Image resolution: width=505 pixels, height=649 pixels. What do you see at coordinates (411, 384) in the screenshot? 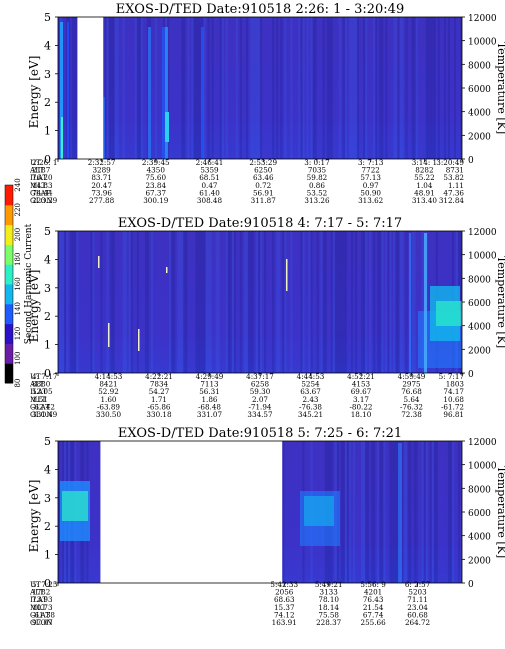
I see `table-cell: 2975` at bounding box center [411, 384].